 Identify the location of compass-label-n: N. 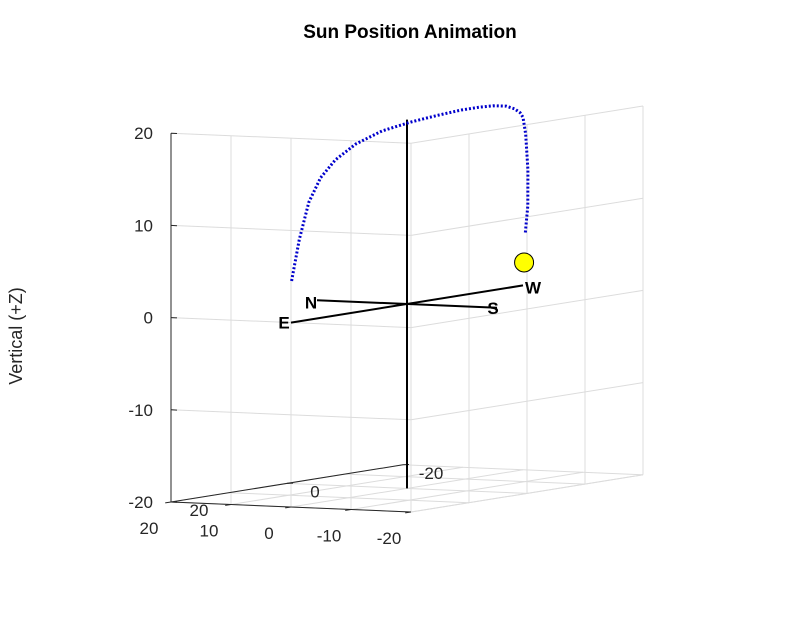
(311, 302).